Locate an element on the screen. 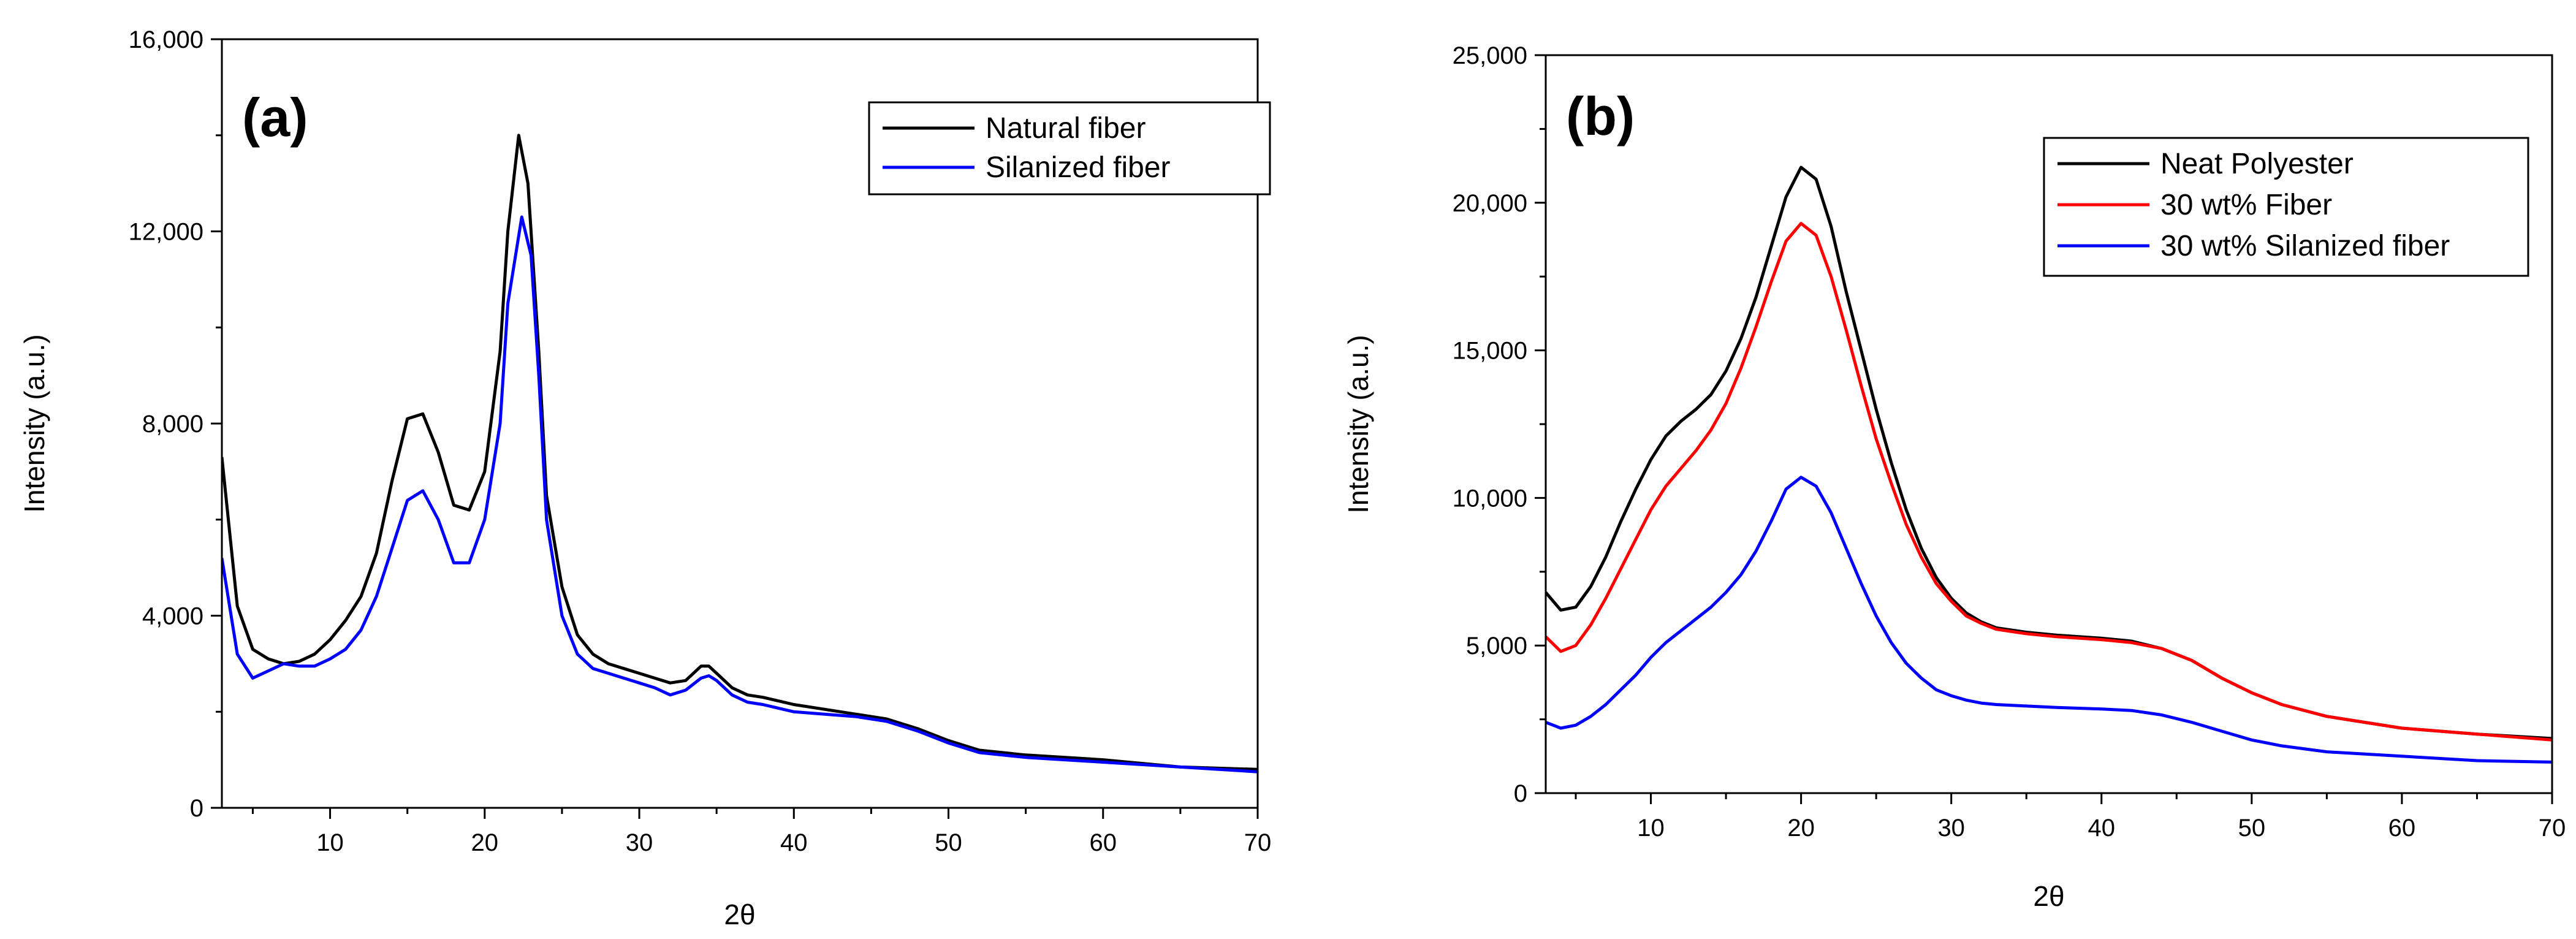  legend-label: 30 wt% Fiber is located at coordinates (2246, 205).